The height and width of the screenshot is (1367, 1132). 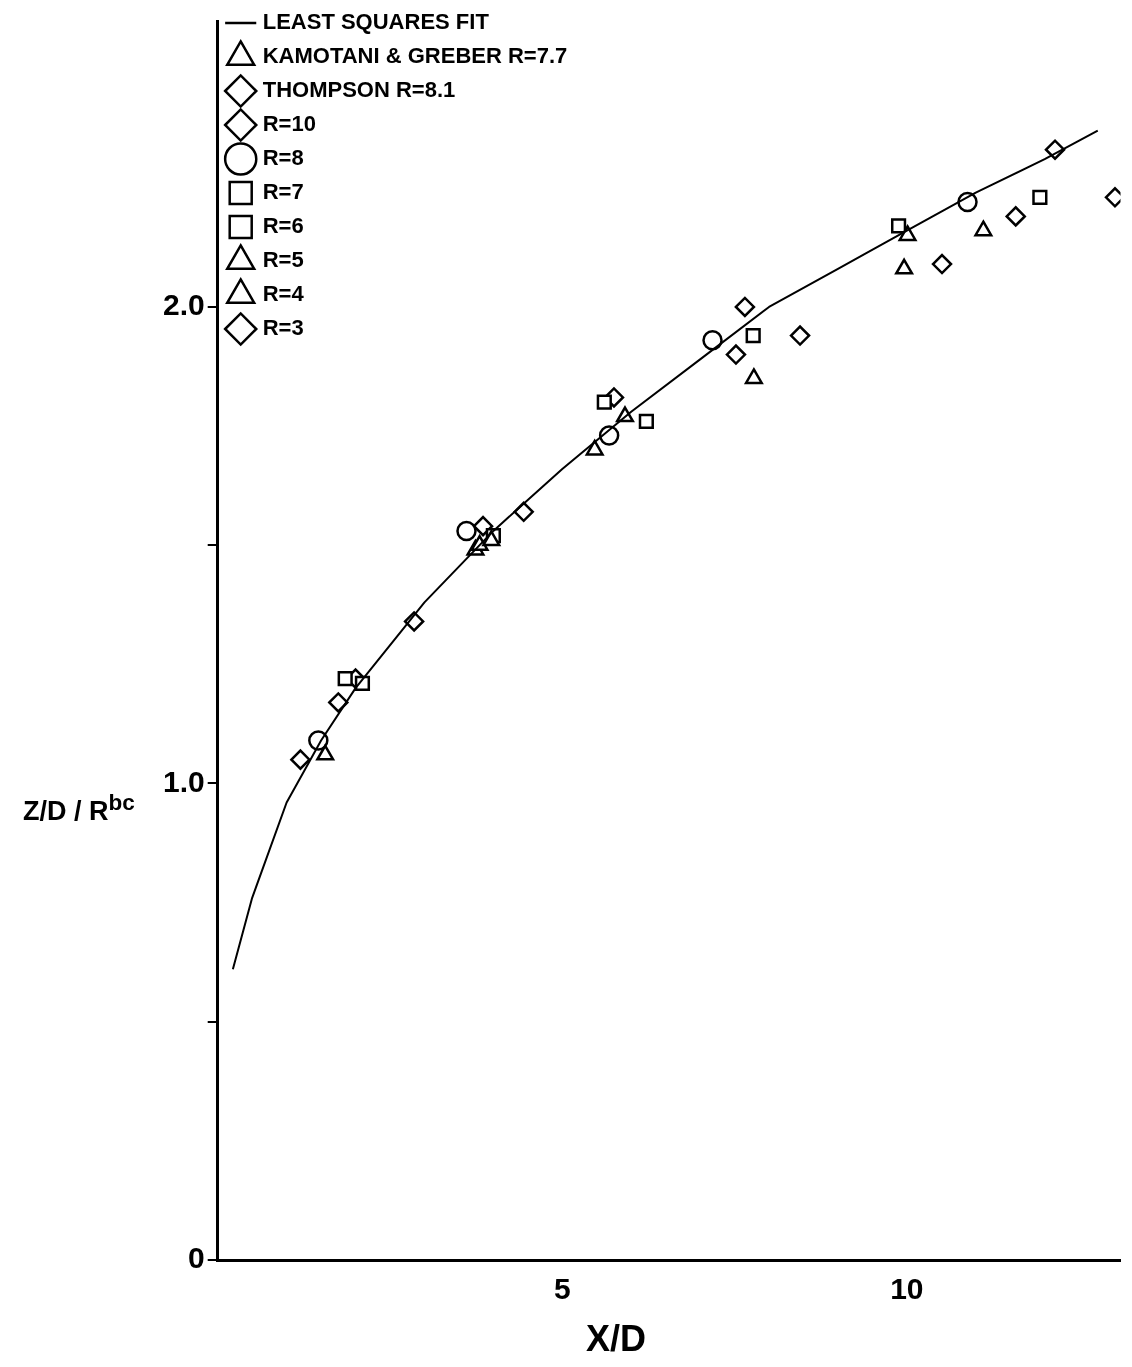 What do you see at coordinates (562, 1289) in the screenshot?
I see `x-tick-label: 5` at bounding box center [562, 1289].